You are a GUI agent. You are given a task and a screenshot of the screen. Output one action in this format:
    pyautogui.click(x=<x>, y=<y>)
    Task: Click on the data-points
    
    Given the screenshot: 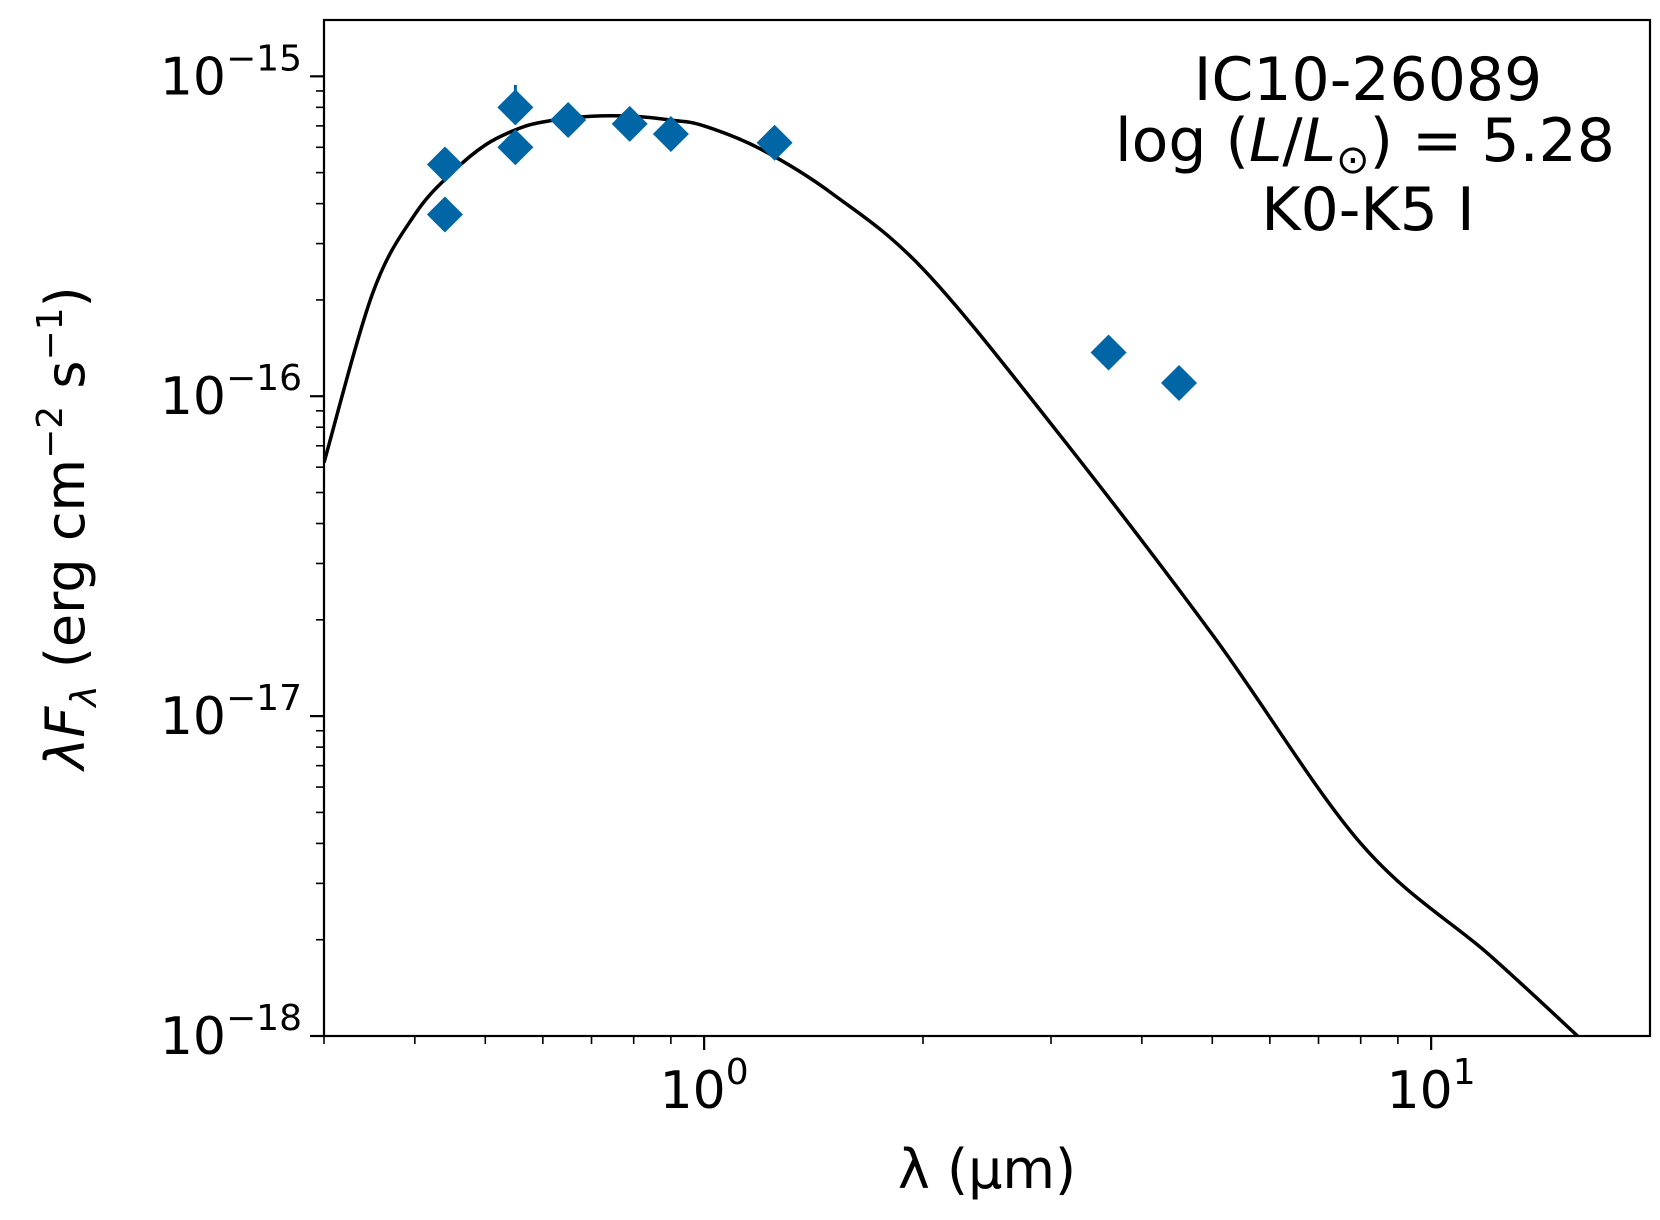 What is the action you would take?
    pyautogui.click(x=812, y=242)
    